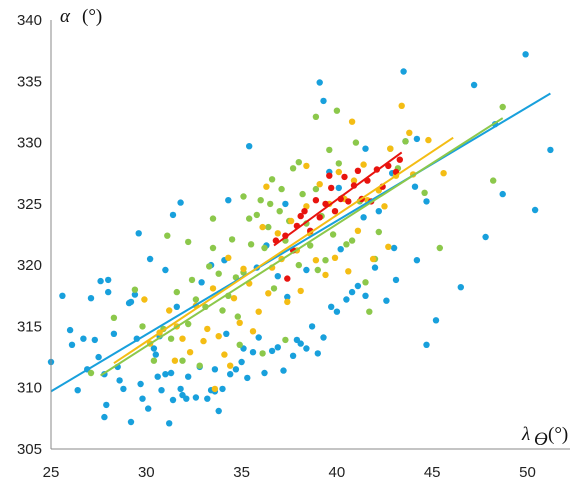 The image size is (578, 490). I want to click on y-tick-label: 315, so click(29, 326).